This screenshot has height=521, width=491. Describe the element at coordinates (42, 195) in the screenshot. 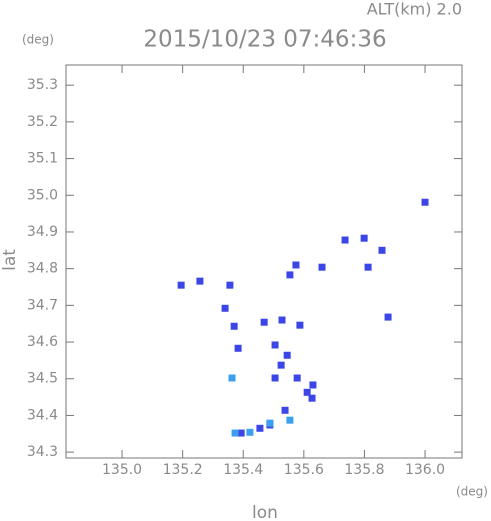

I see `y-tick-label: 35.0` at that location.